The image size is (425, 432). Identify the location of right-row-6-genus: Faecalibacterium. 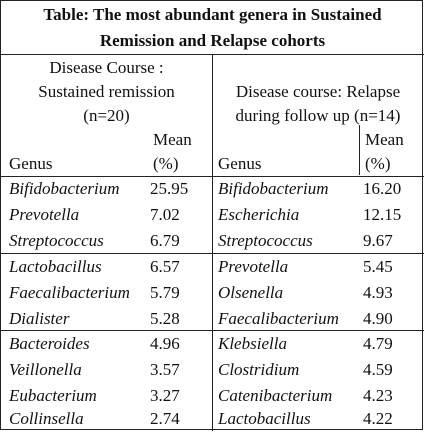
(278, 318).